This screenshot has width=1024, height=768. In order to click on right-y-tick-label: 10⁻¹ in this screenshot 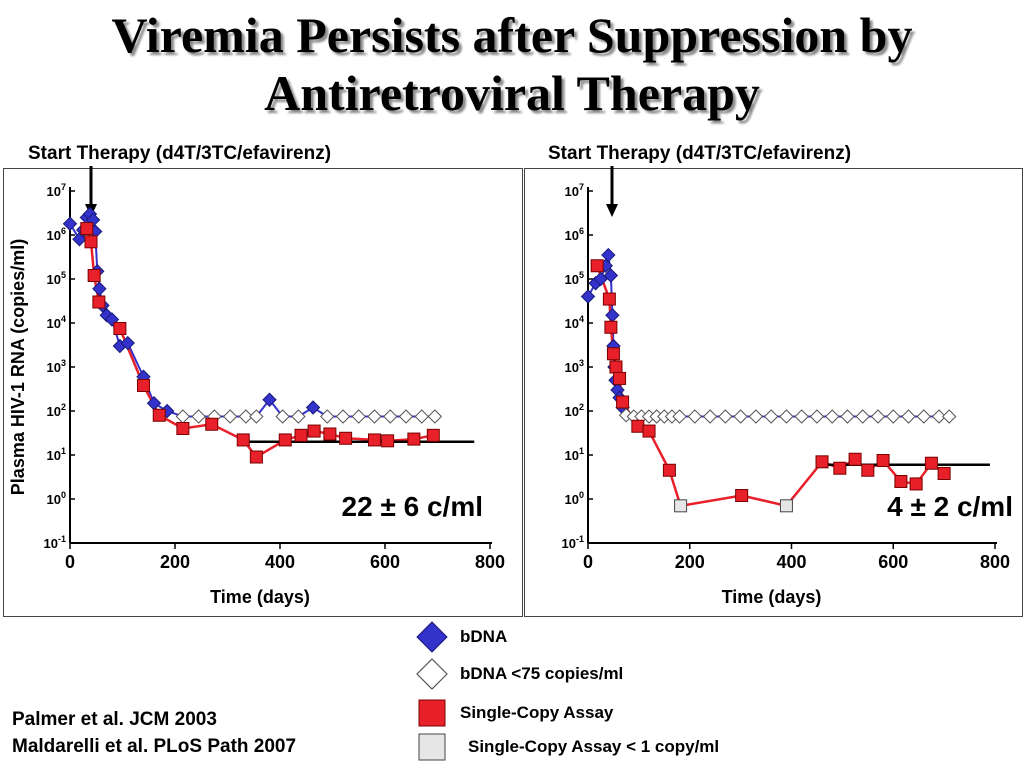, I will do `click(573, 542)`.